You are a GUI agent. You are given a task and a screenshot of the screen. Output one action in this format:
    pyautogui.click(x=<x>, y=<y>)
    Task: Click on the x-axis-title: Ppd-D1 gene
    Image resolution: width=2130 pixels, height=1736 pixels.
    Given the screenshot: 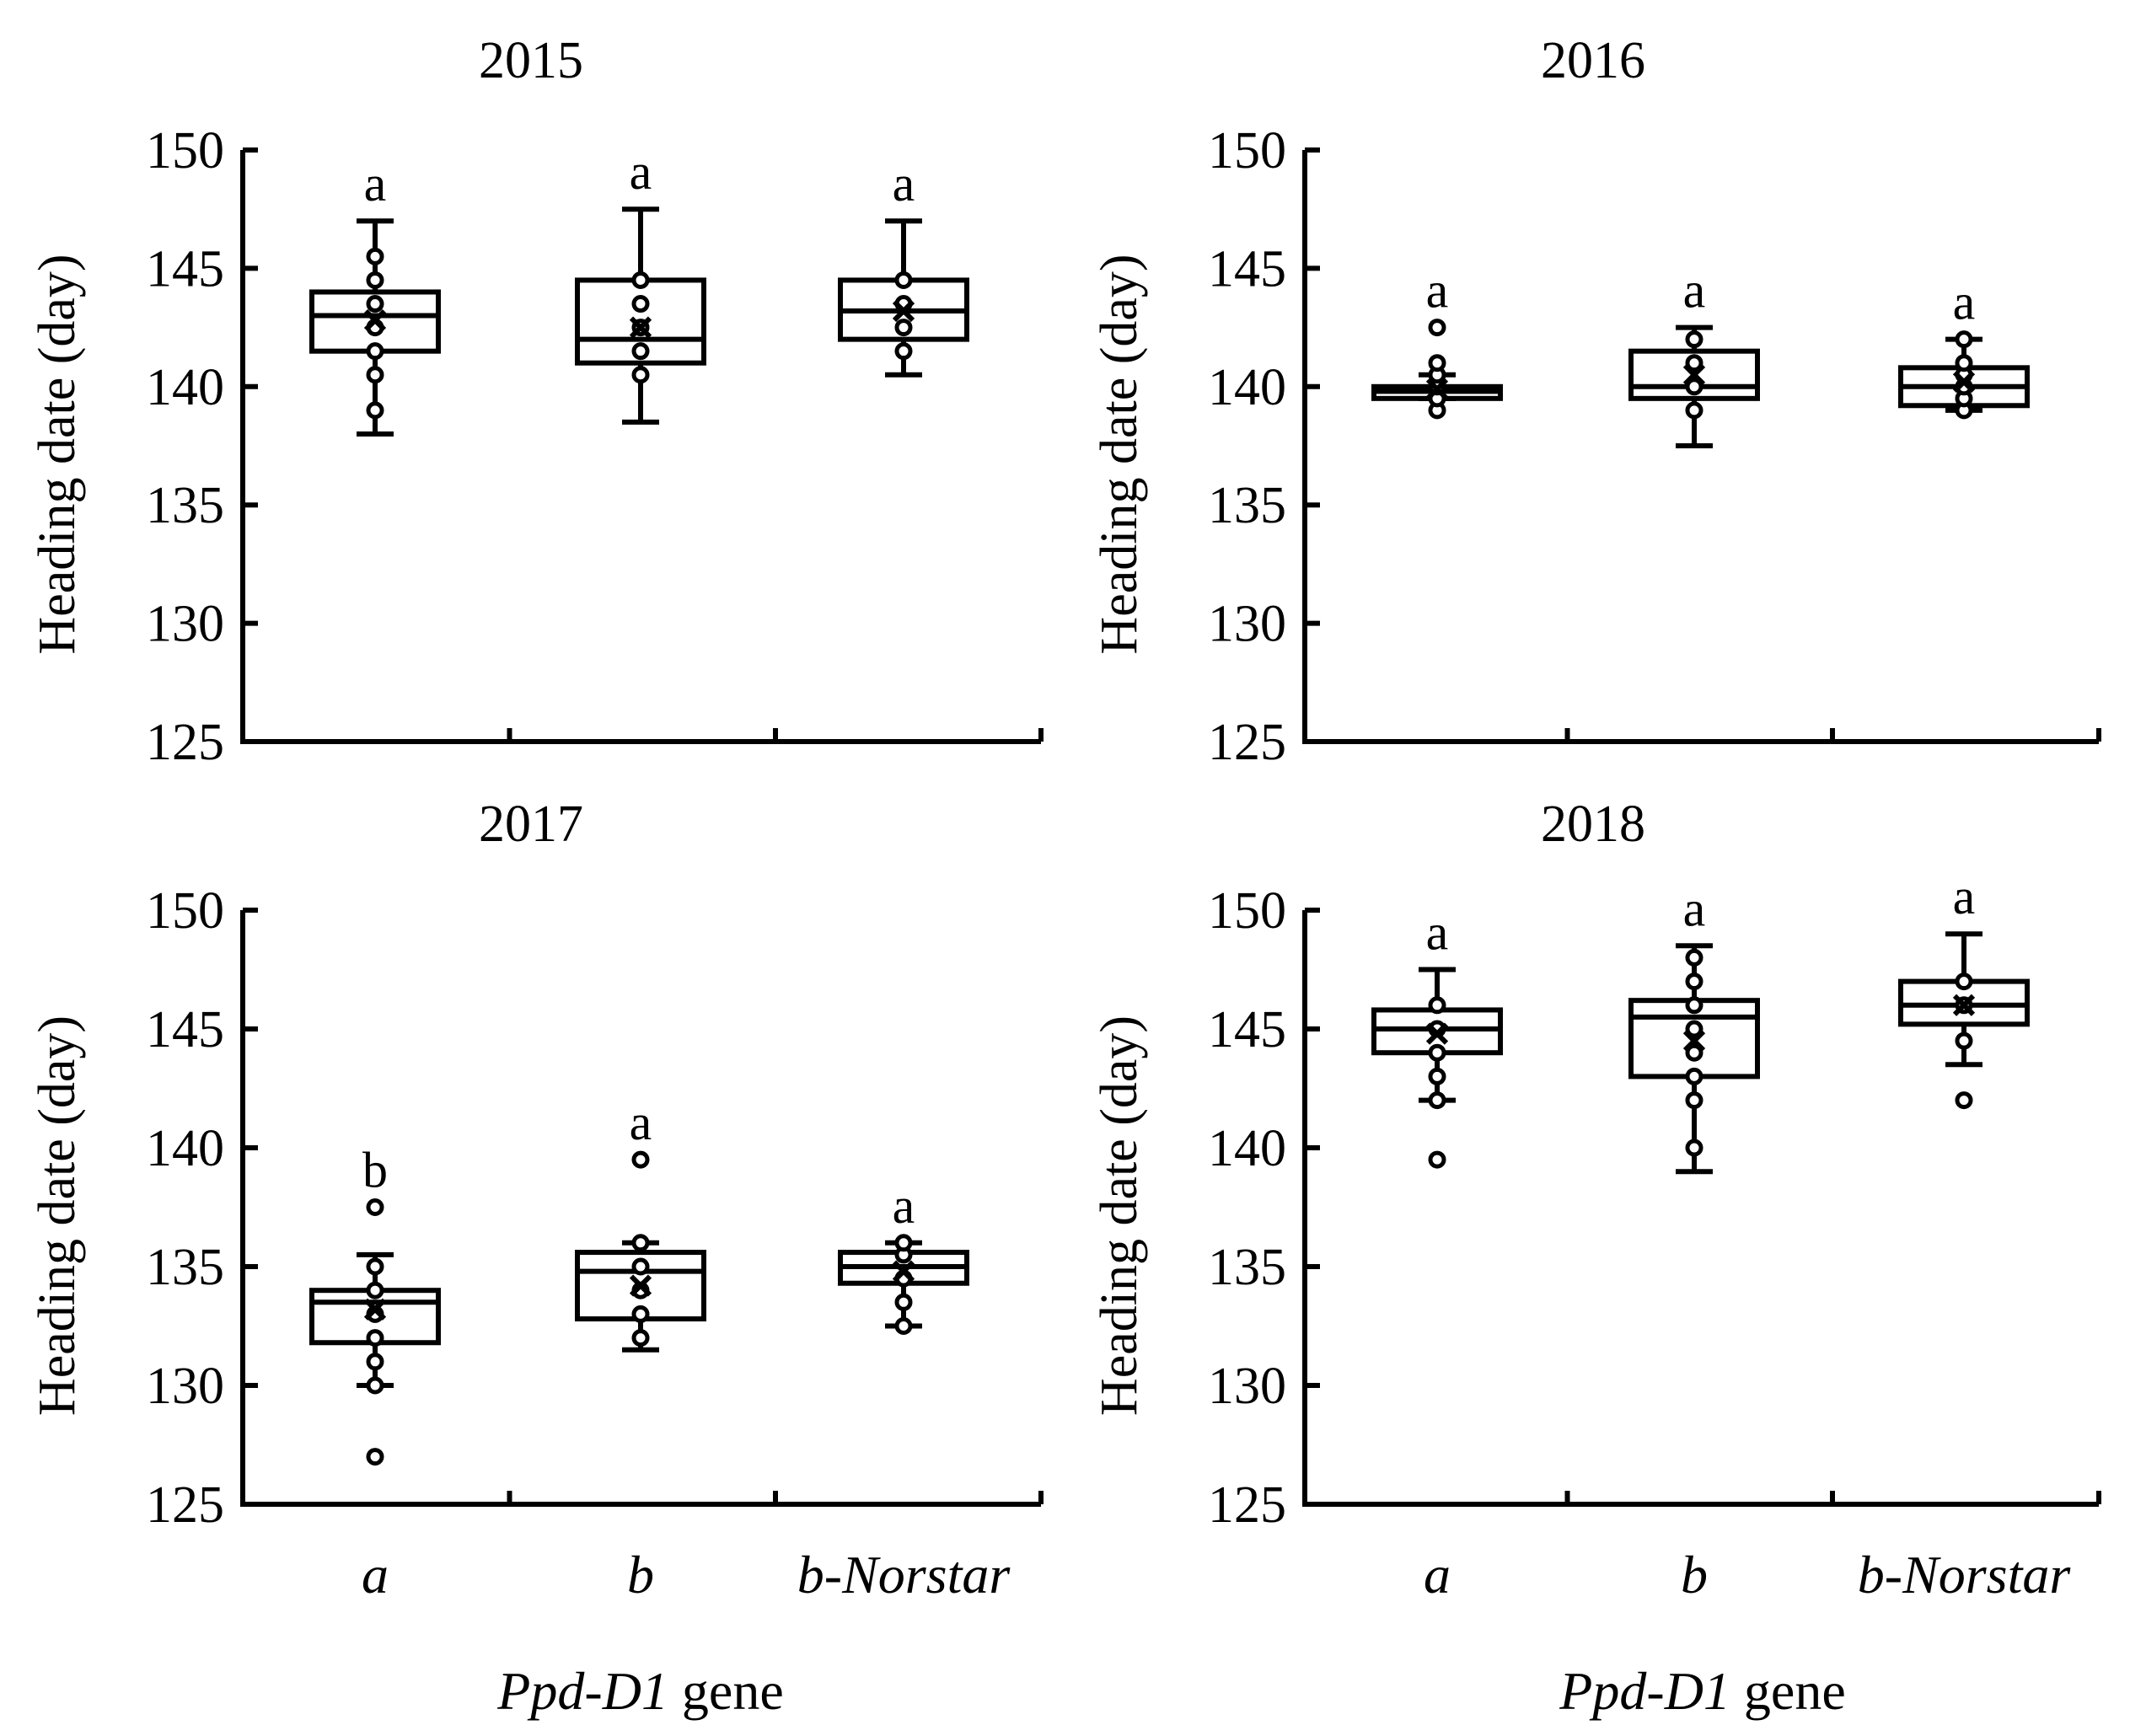 What is the action you would take?
    pyautogui.click(x=640, y=1691)
    